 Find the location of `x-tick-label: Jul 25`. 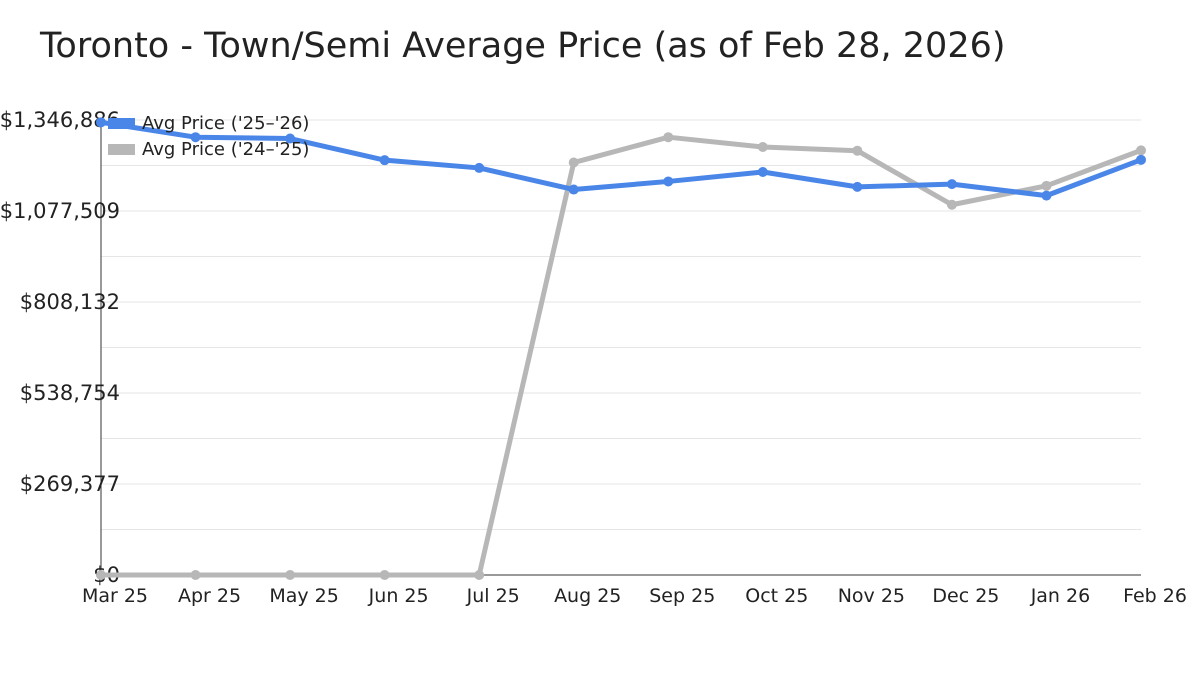

x-tick-label: Jul 25 is located at coordinates (493, 596).